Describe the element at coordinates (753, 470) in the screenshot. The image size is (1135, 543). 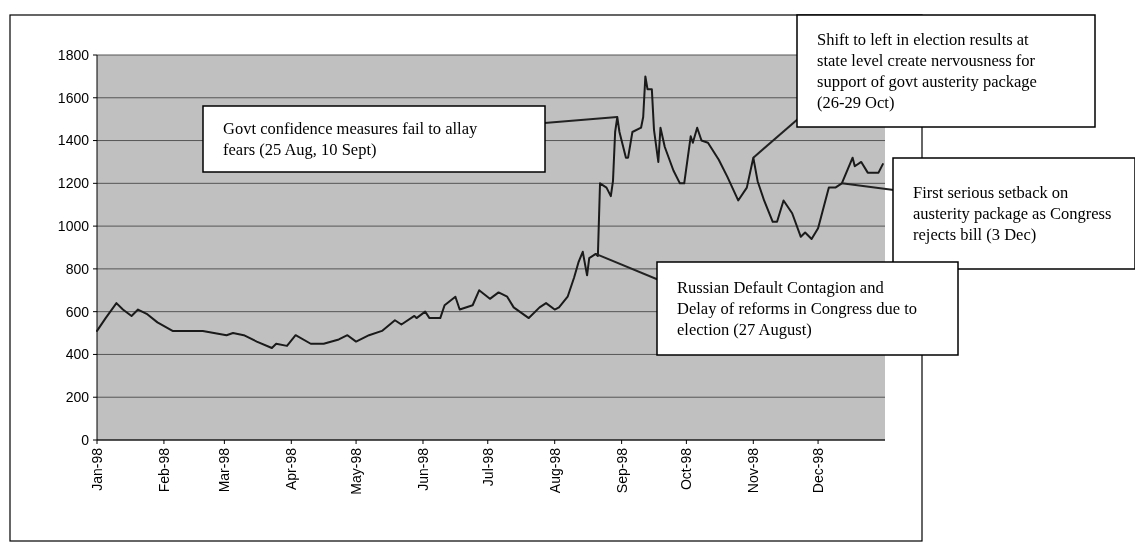
I see `x-tick-label: Nov-98` at that location.